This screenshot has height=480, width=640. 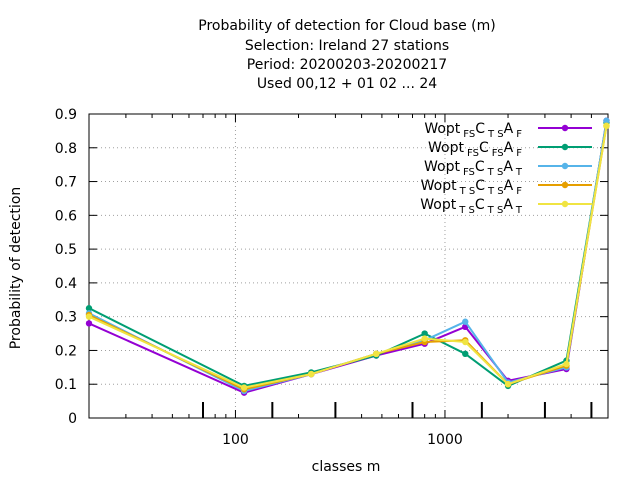 I want to click on legend-entry: Wopt FSC FSA F, so click(x=510, y=149).